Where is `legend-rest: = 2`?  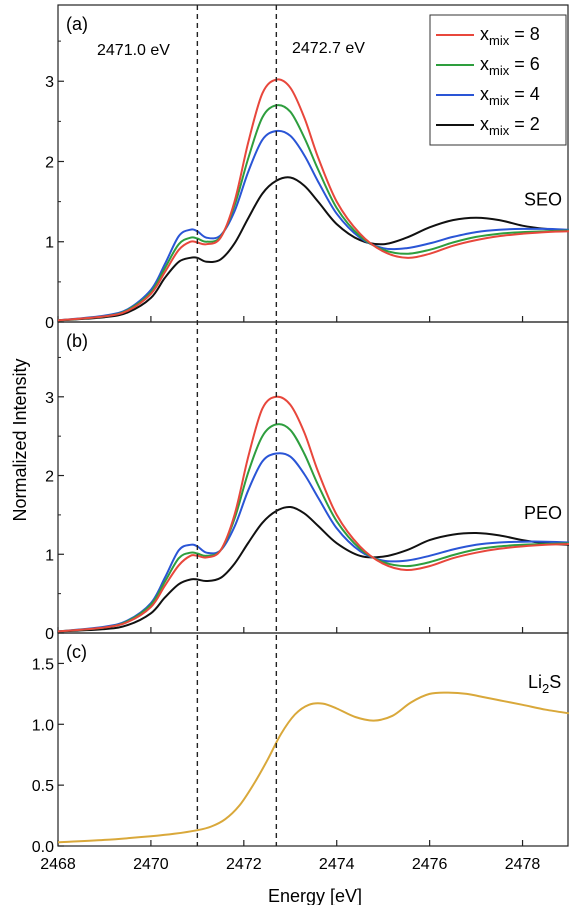
legend-rest: = 2 is located at coordinates (524, 124).